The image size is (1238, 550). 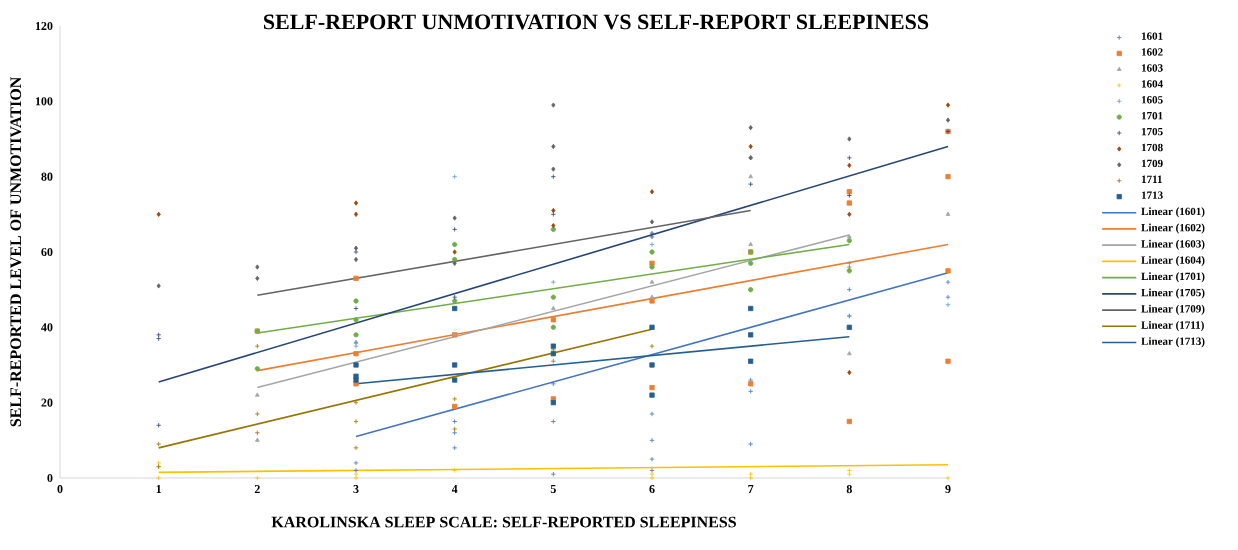 What do you see at coordinates (1173, 277) in the screenshot?
I see `legend-label: Linear (1701)` at bounding box center [1173, 277].